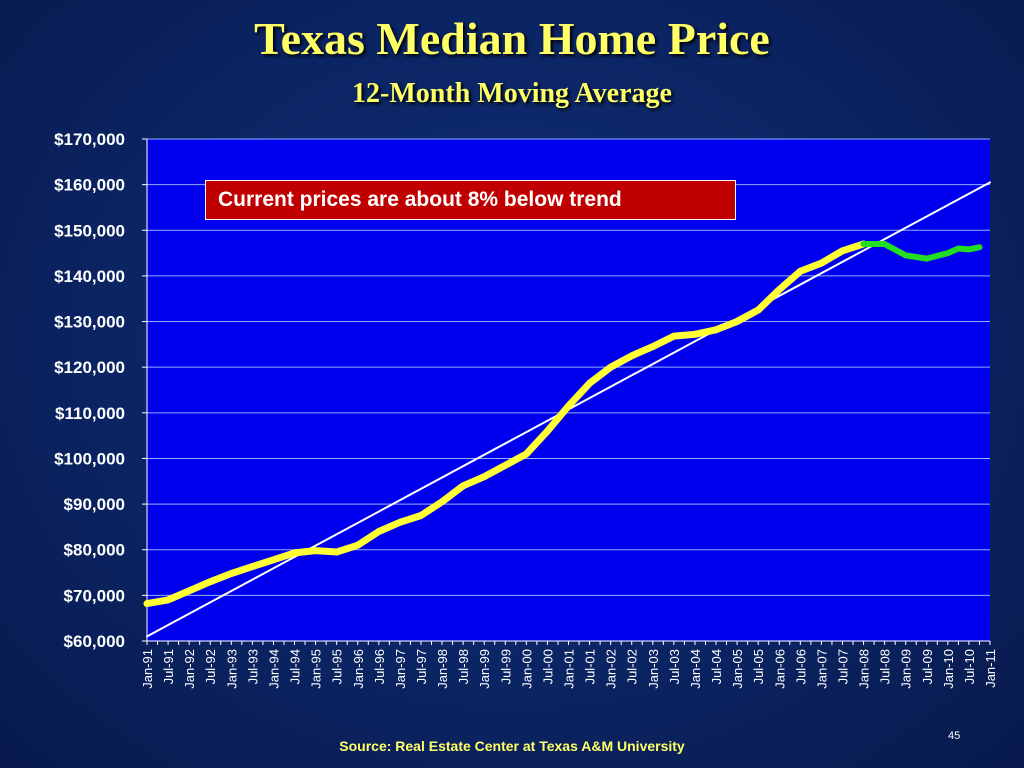 The width and height of the screenshot is (1024, 768). I want to click on x-tick-label: Jul-03, so click(674, 666).